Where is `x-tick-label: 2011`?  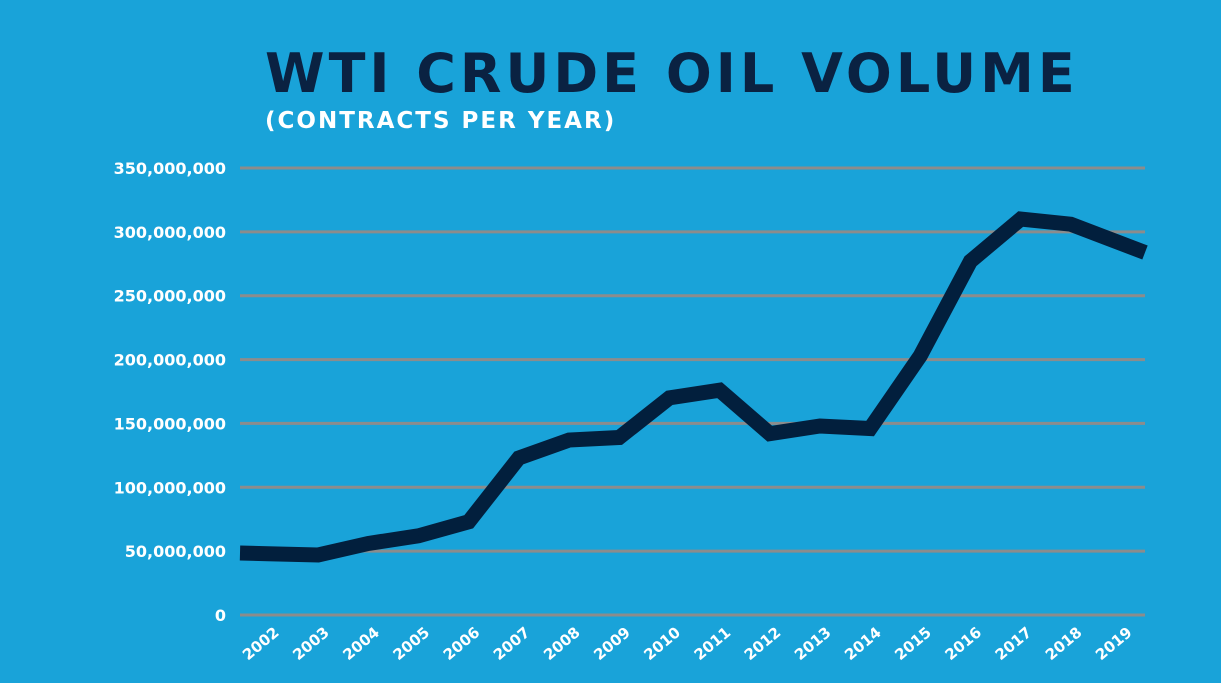
x-tick-label: 2011 is located at coordinates (713, 643).